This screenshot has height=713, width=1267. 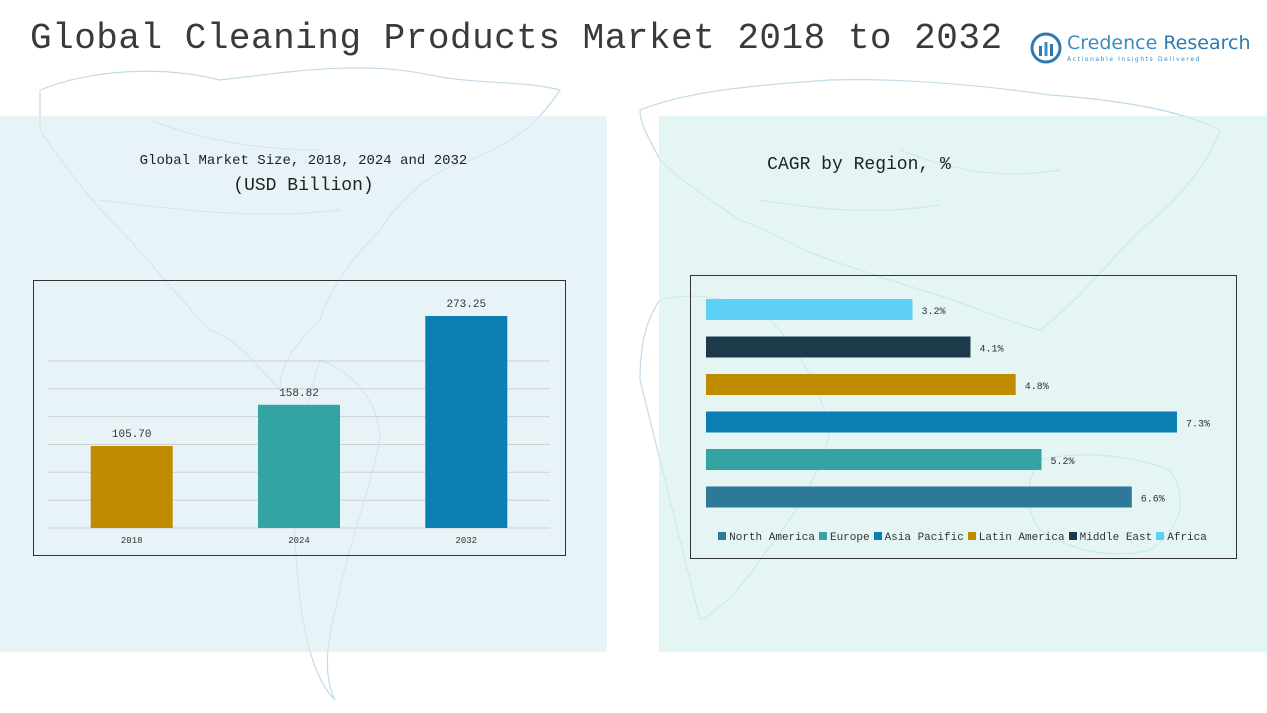 I want to click on bar-value-label: 7.3%, so click(x=1198, y=425).